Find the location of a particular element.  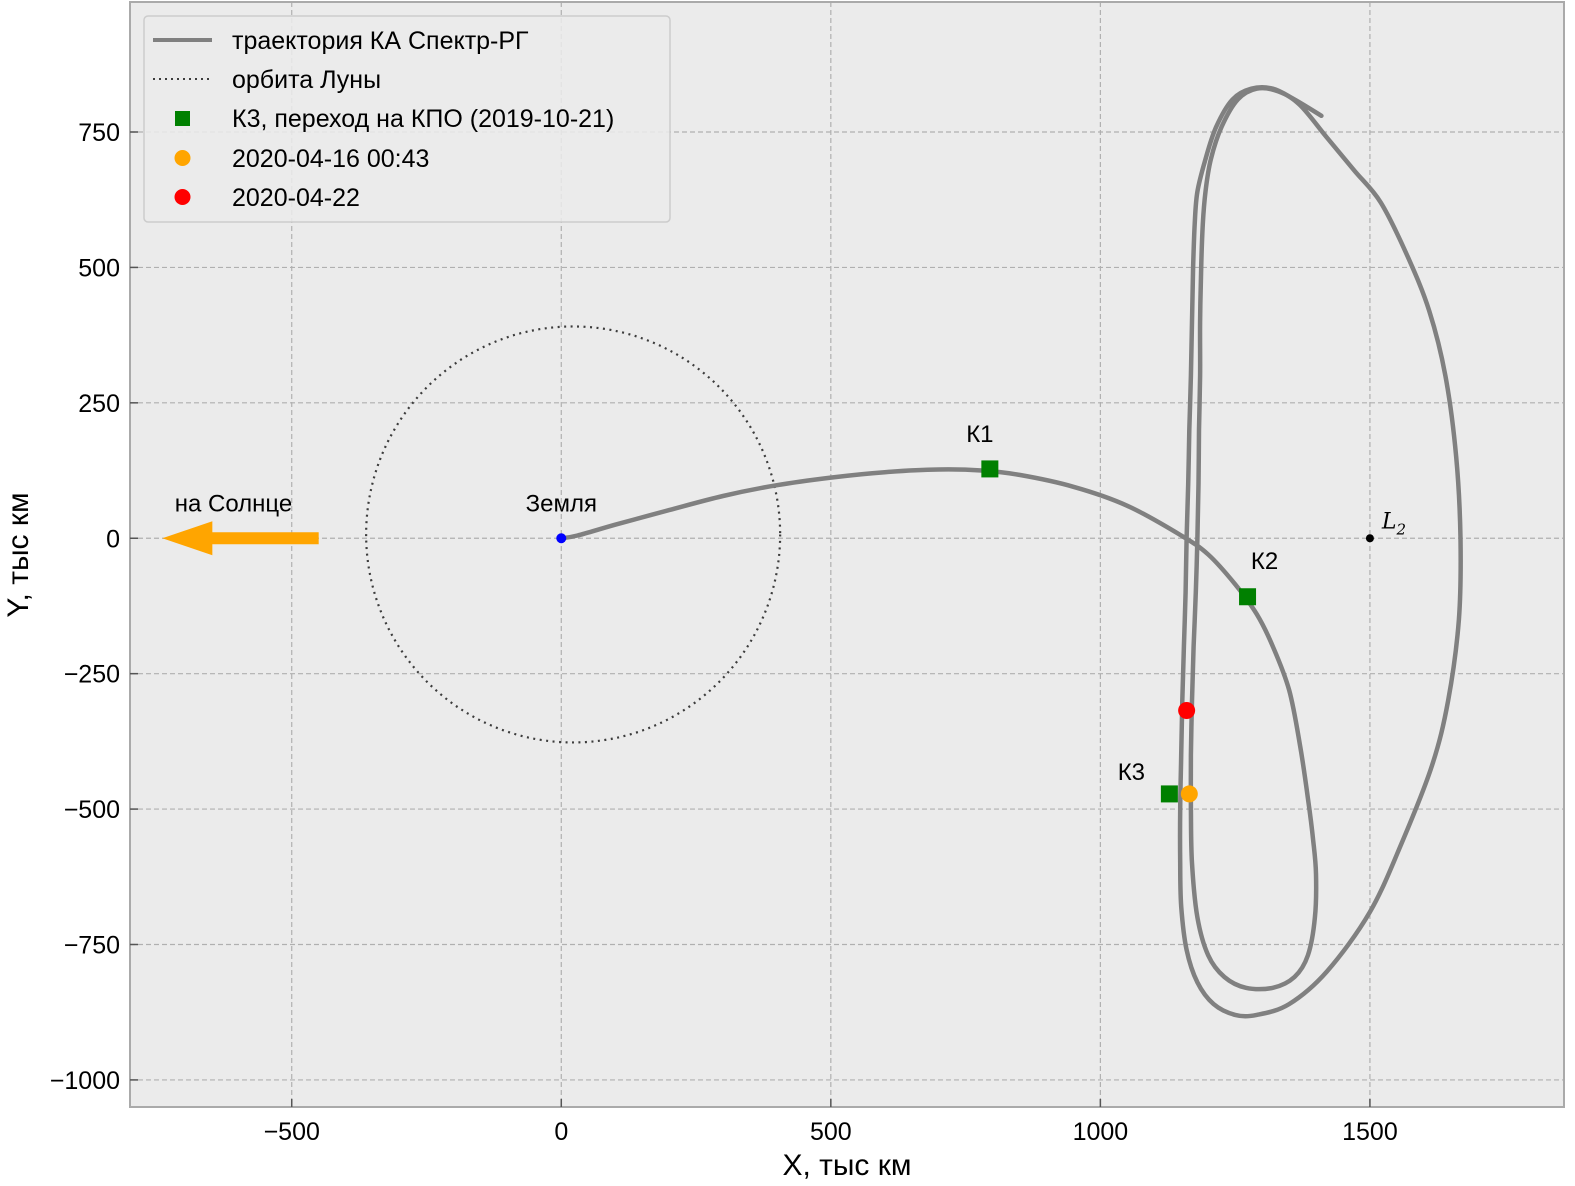

y-tick-label: 0 is located at coordinates (113, 539).